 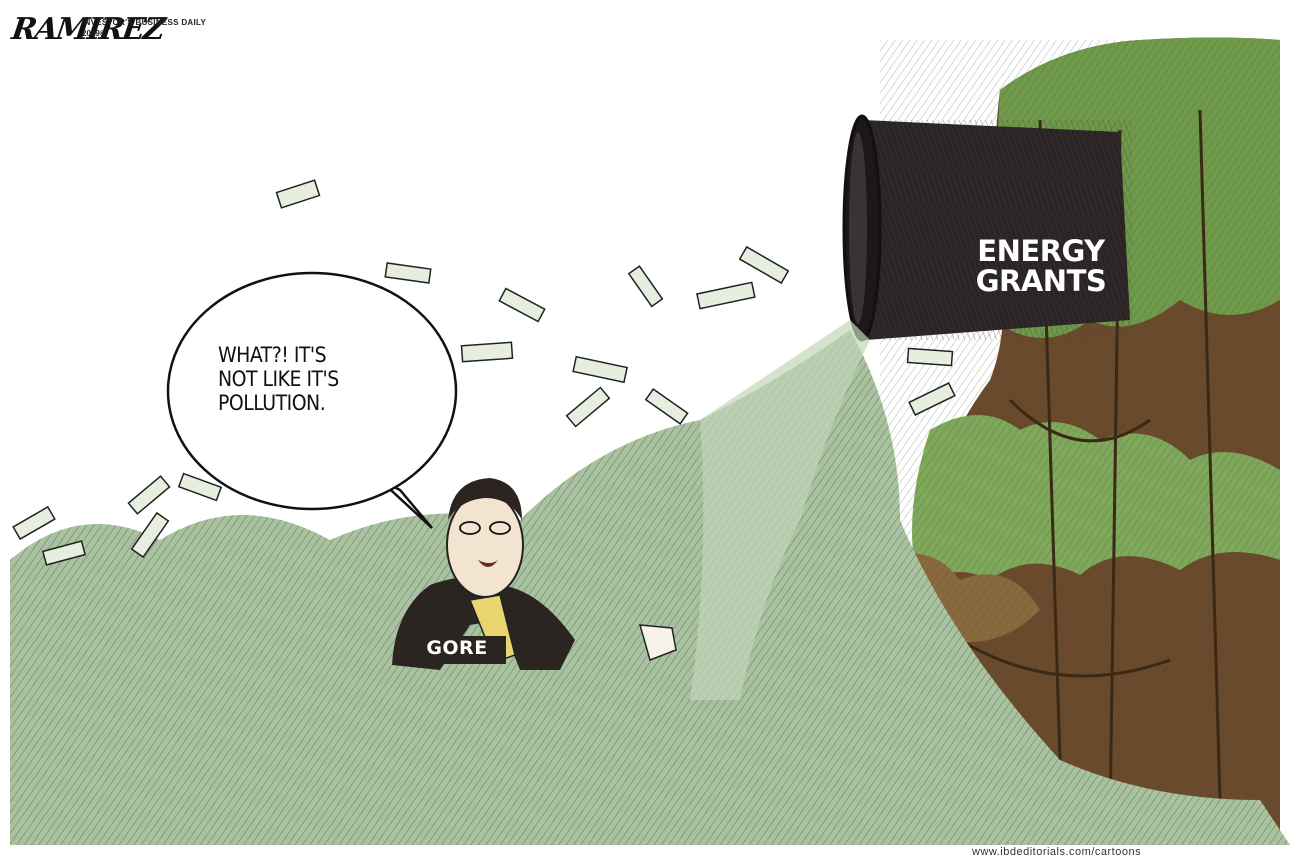 What do you see at coordinates (94, 33) in the screenshot?
I see `copyright-year: 2009©` at bounding box center [94, 33].